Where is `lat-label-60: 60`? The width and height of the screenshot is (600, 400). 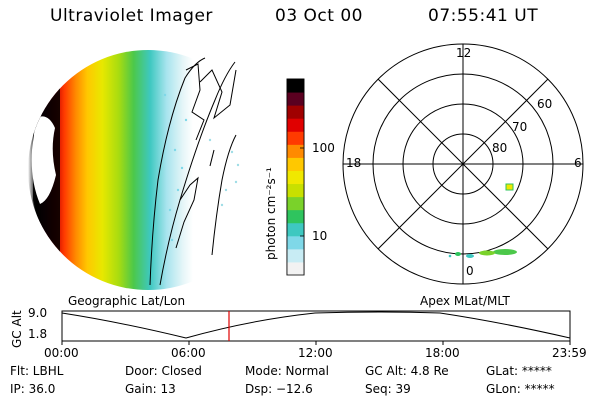
lat-label-60: 60 is located at coordinates (545, 104).